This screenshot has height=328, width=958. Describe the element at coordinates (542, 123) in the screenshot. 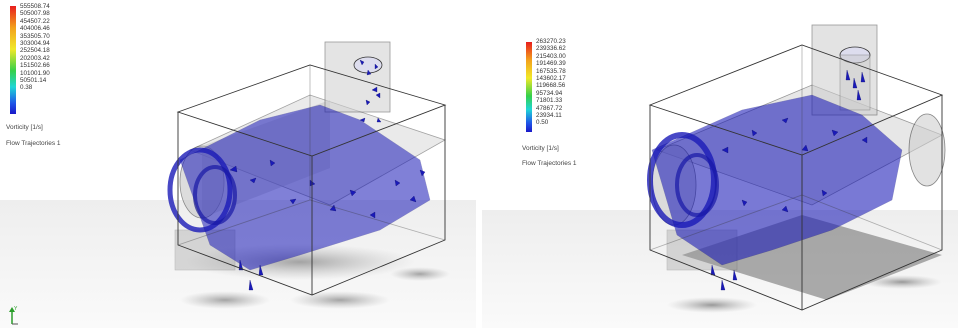

I see `legend-tick: 0.50` at that location.